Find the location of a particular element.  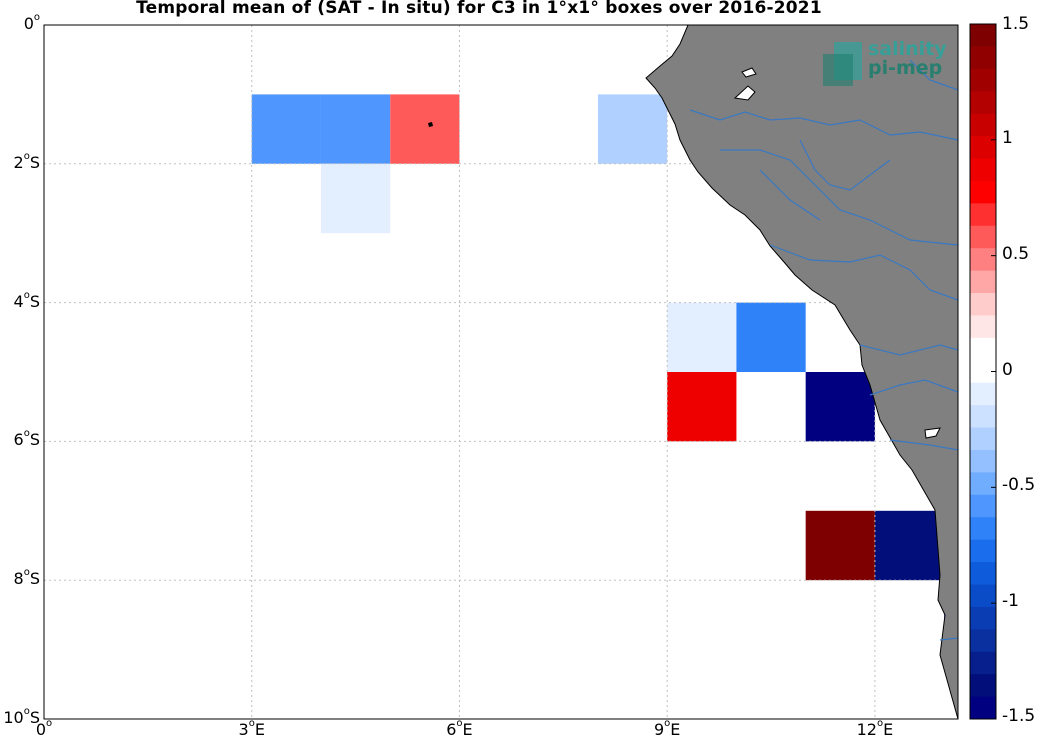

y-tick-label: 10oS is located at coordinates (21, 716).